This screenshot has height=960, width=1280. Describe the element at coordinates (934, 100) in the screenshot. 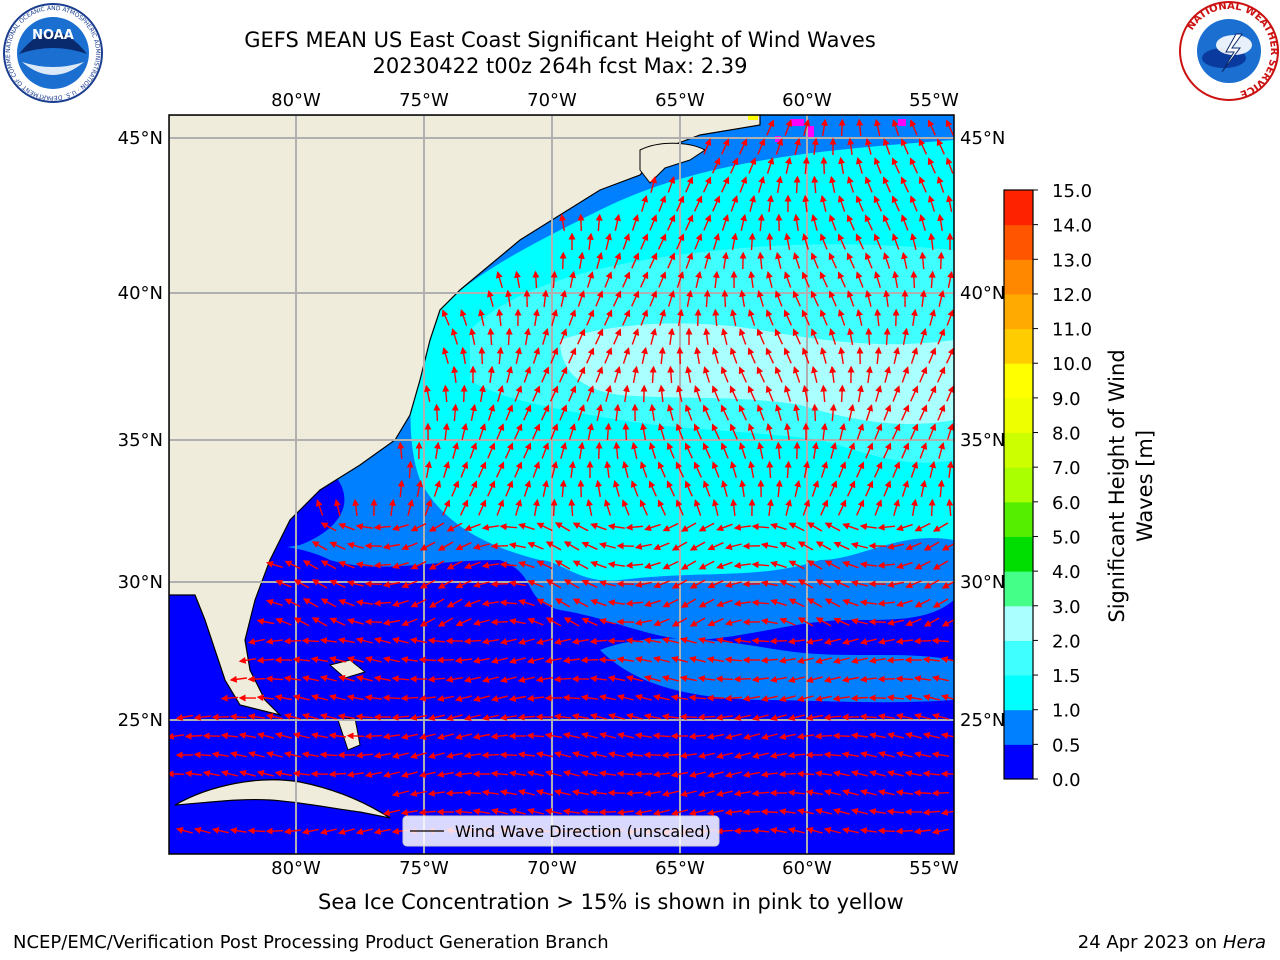

I see `lon-label-top: 55°W` at that location.